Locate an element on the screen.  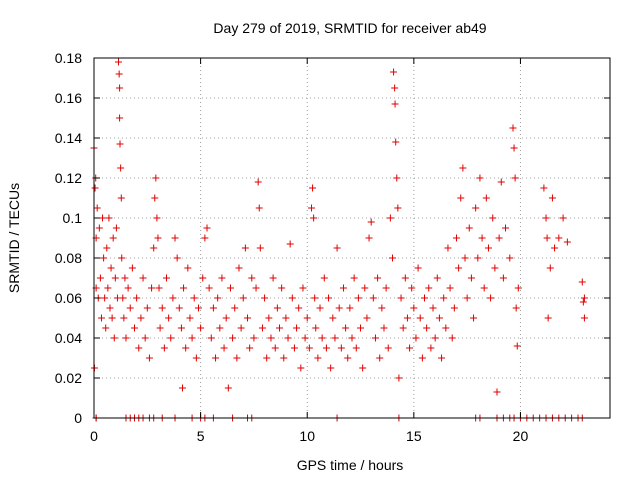
y-tick-label: 0.18 is located at coordinates (68, 58).